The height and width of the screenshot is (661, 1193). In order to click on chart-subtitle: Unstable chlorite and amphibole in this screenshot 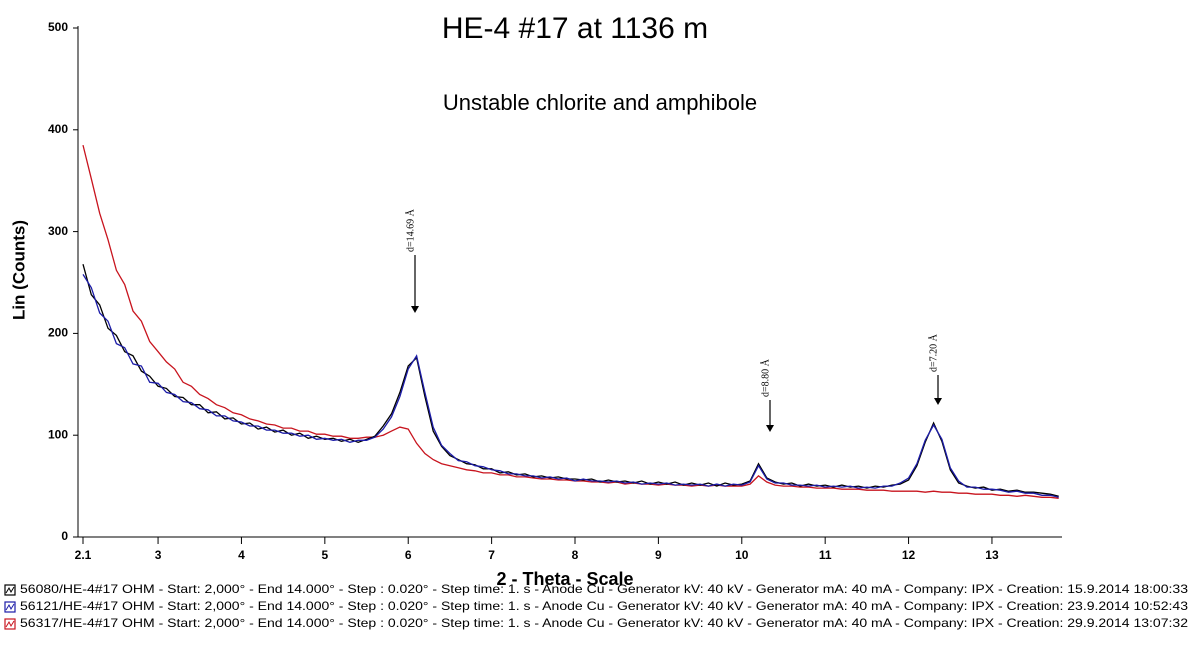, I will do `click(600, 102)`.